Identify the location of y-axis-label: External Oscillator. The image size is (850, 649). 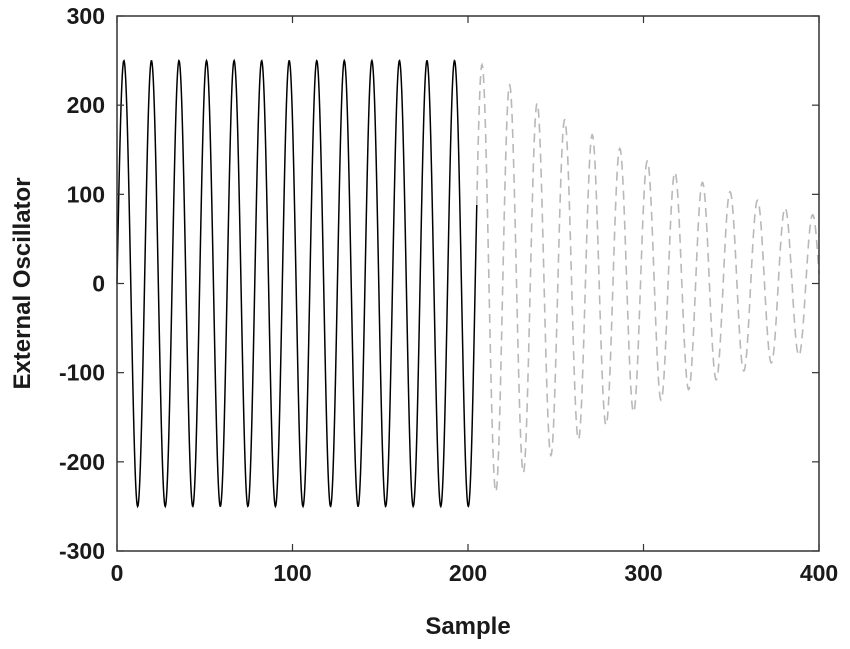
(22, 283).